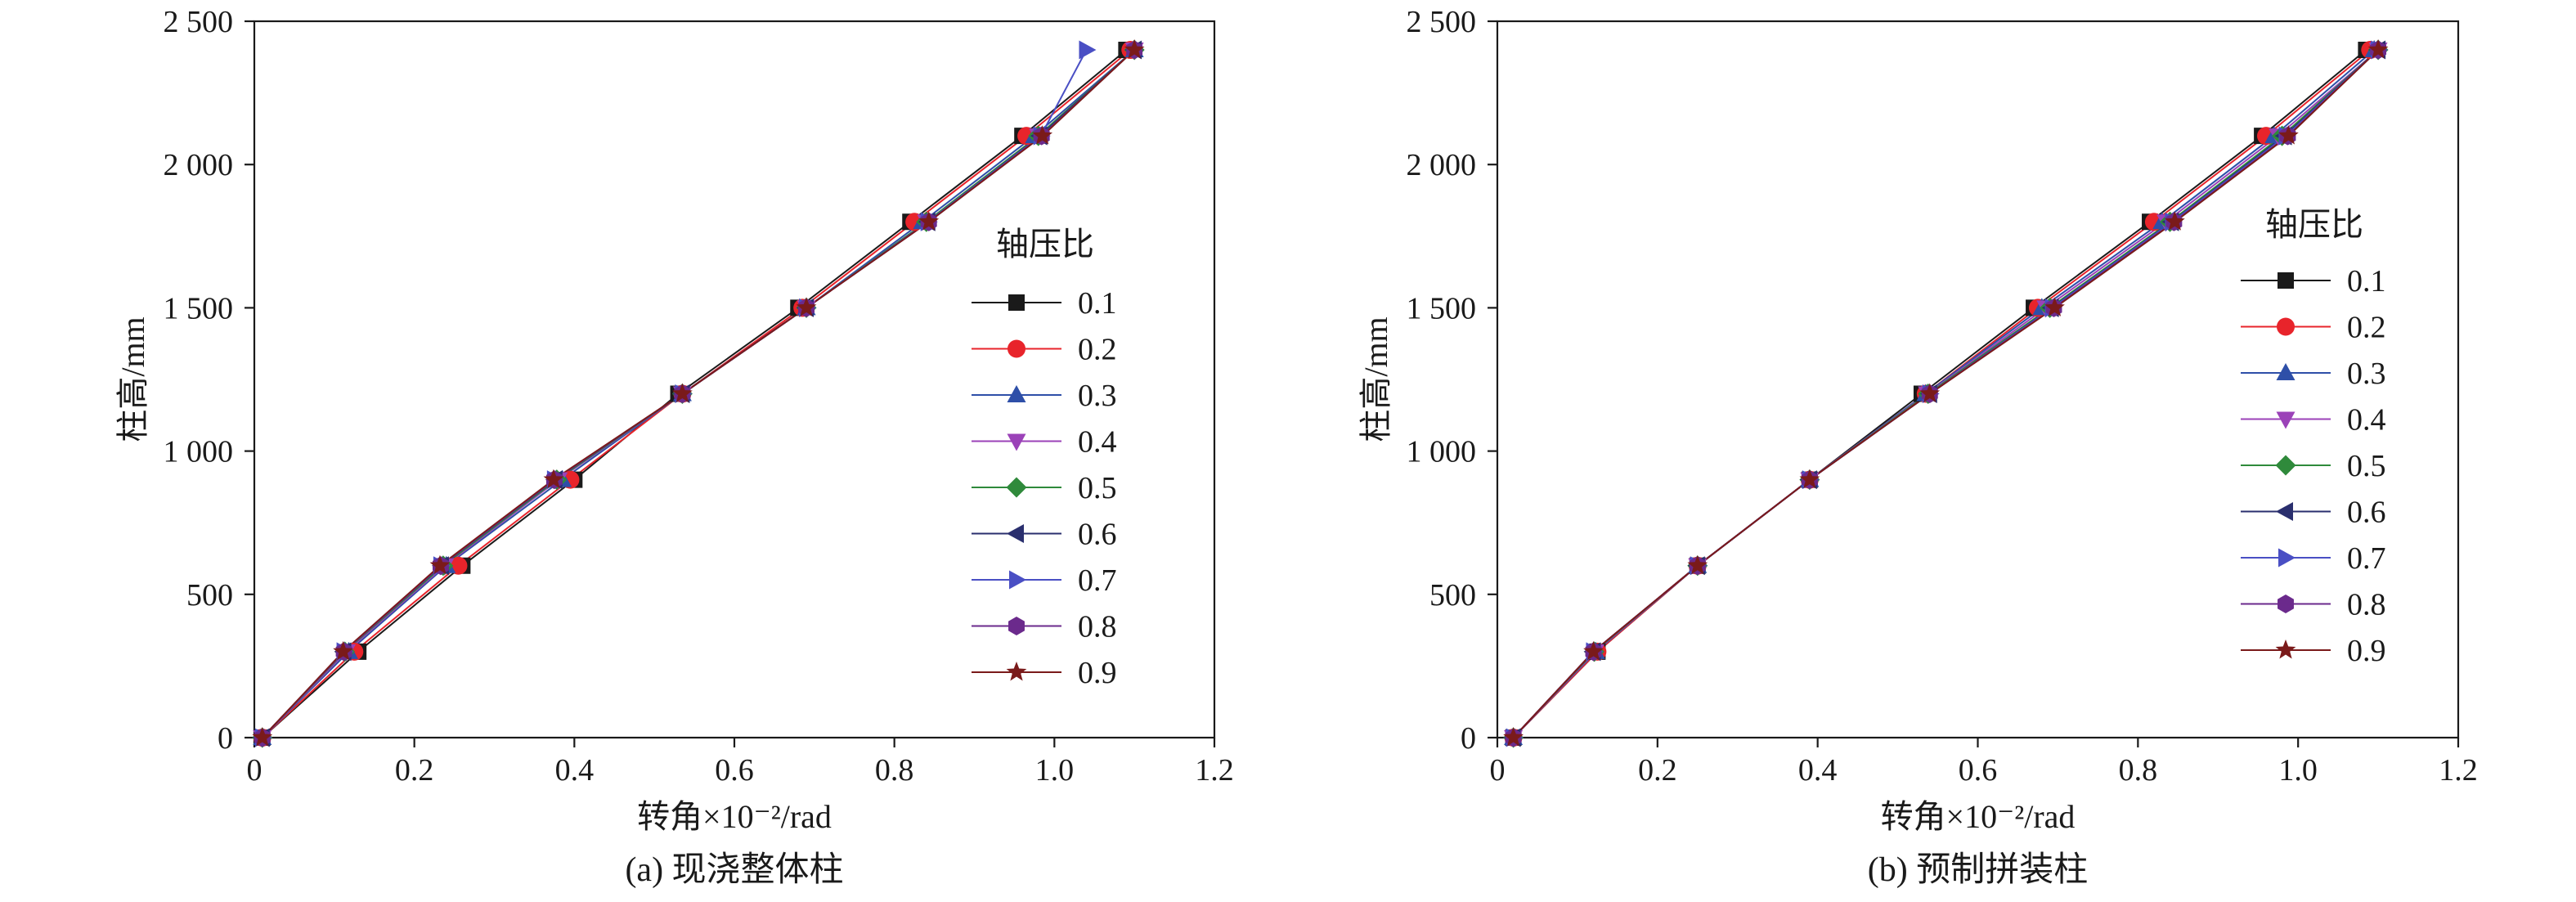 This screenshot has height=902, width=2576. What do you see at coordinates (1376, 379) in the screenshot?
I see `y-axis-title: 柱高/mm` at bounding box center [1376, 379].